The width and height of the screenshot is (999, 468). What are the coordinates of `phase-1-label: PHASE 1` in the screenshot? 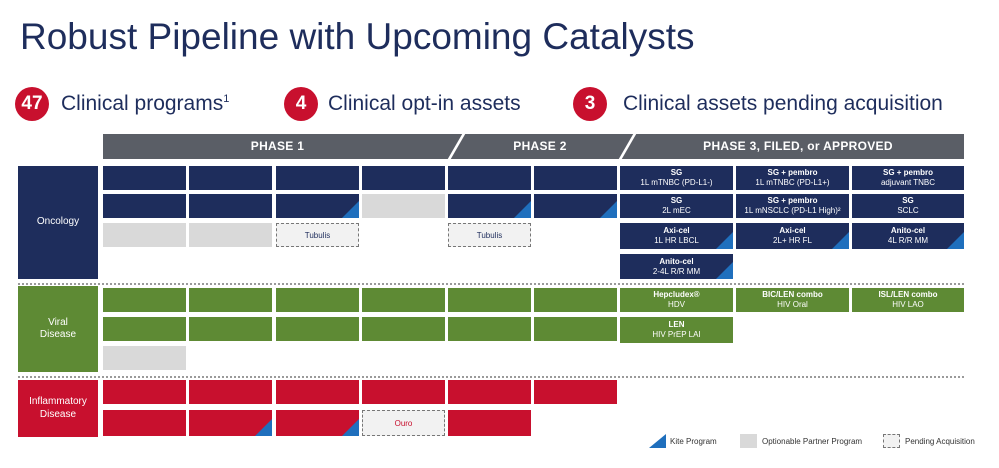 It's located at (277, 146).